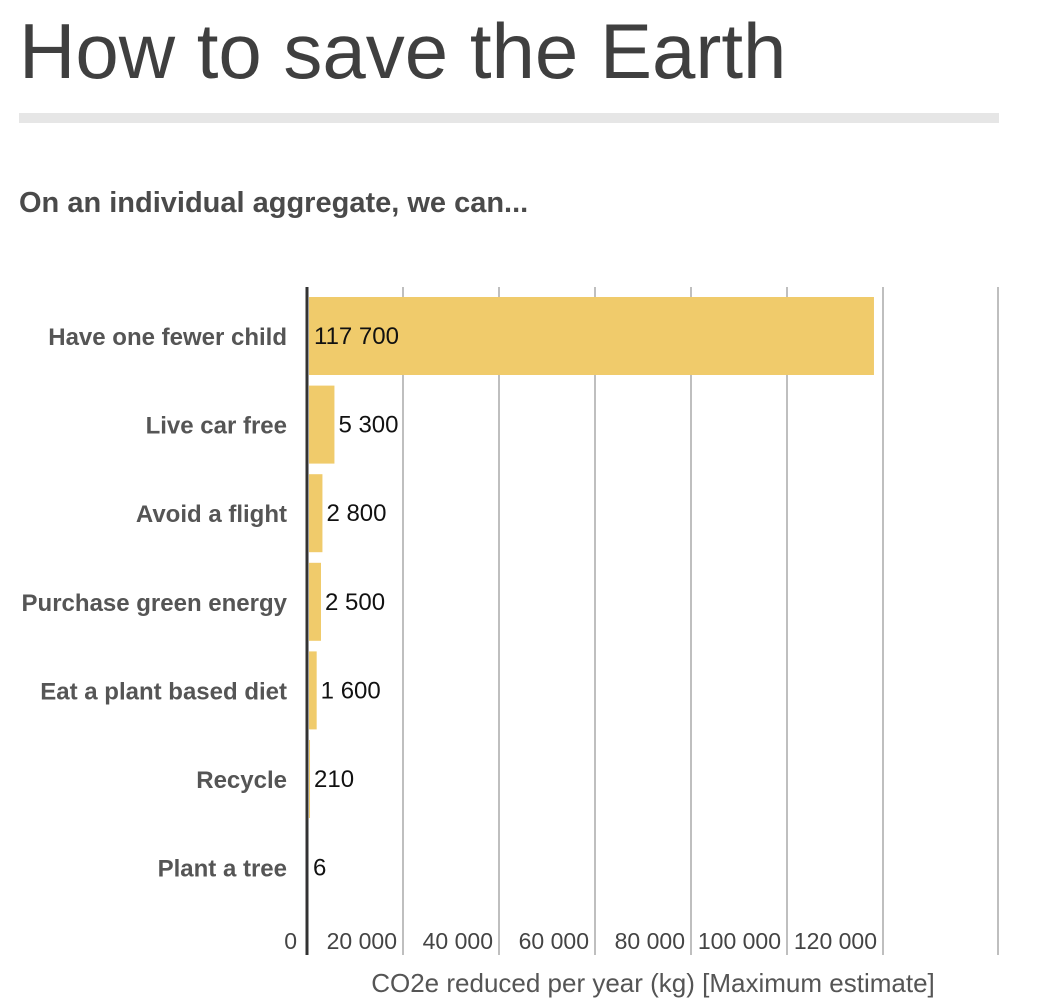  I want to click on x-tick-label: 40 000, so click(458, 941).